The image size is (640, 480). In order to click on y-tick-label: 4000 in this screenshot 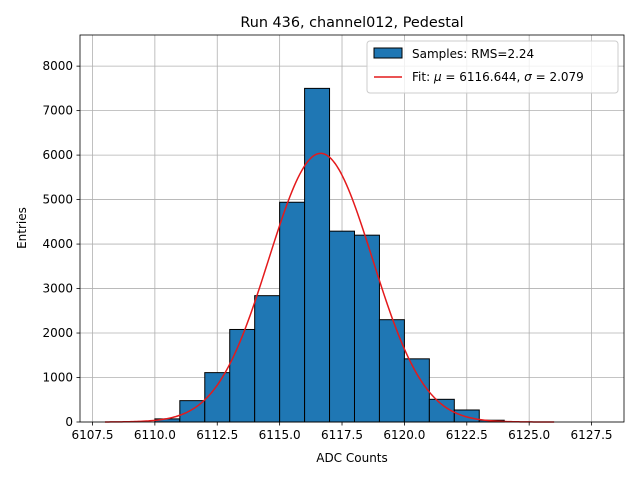, I will do `click(57, 244)`.